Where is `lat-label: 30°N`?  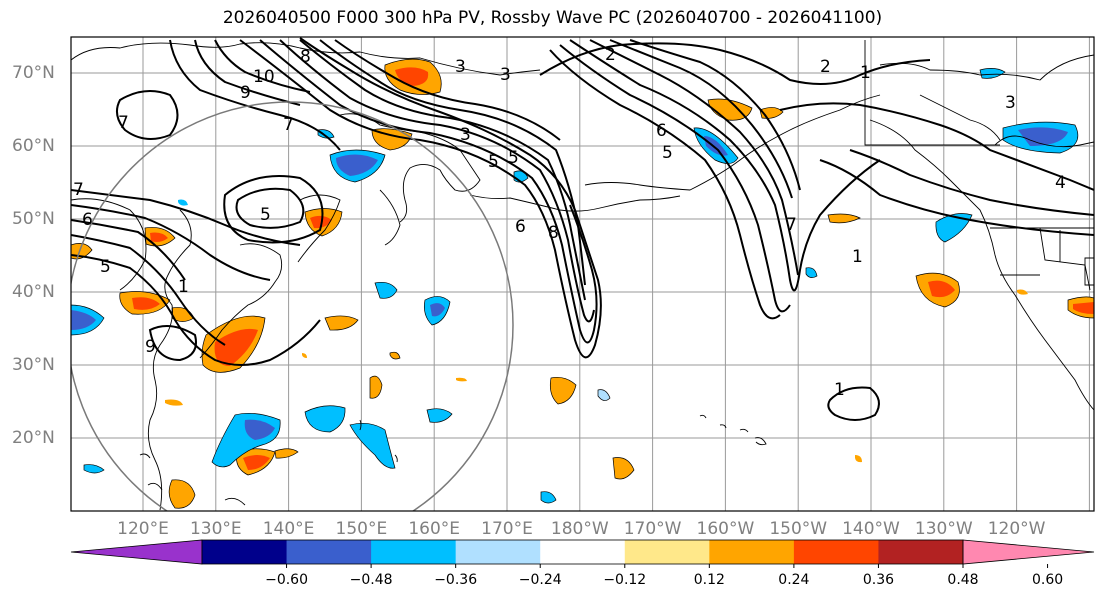
lat-label: 30°N is located at coordinates (33, 365).